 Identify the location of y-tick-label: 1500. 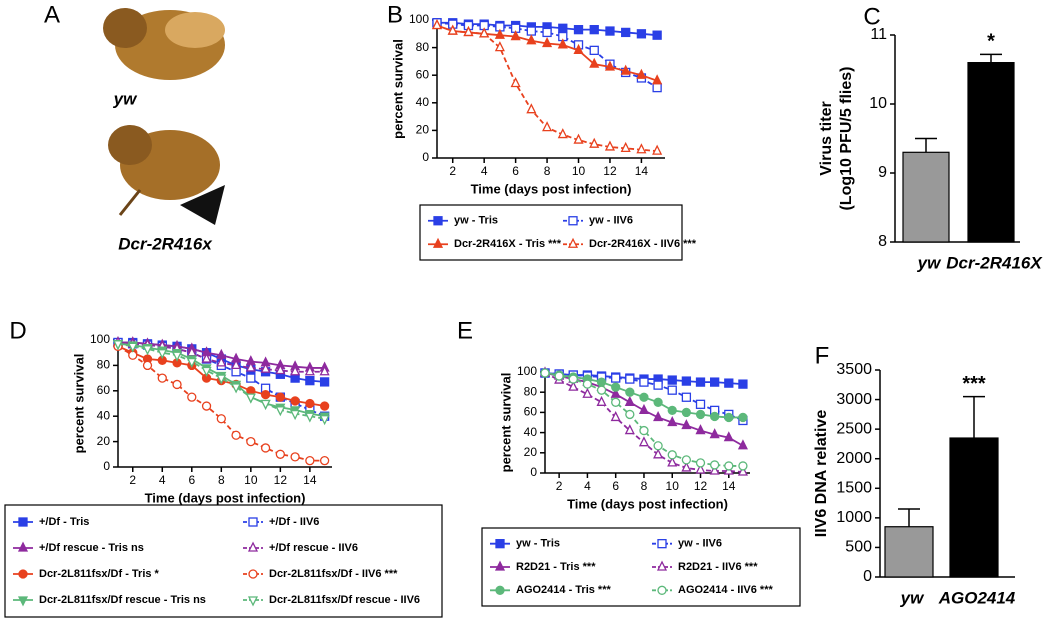
(854, 488).